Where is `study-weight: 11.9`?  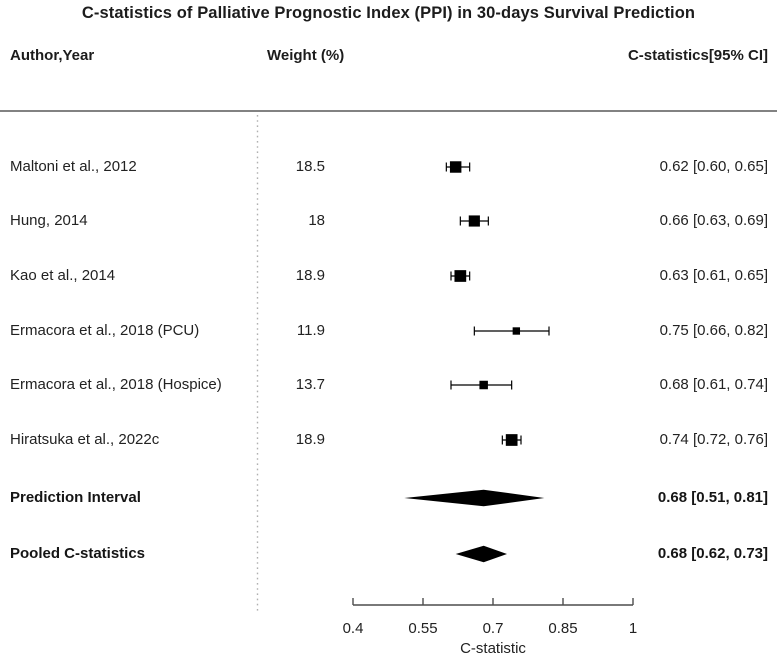
study-weight: 11.9 is located at coordinates (310, 330).